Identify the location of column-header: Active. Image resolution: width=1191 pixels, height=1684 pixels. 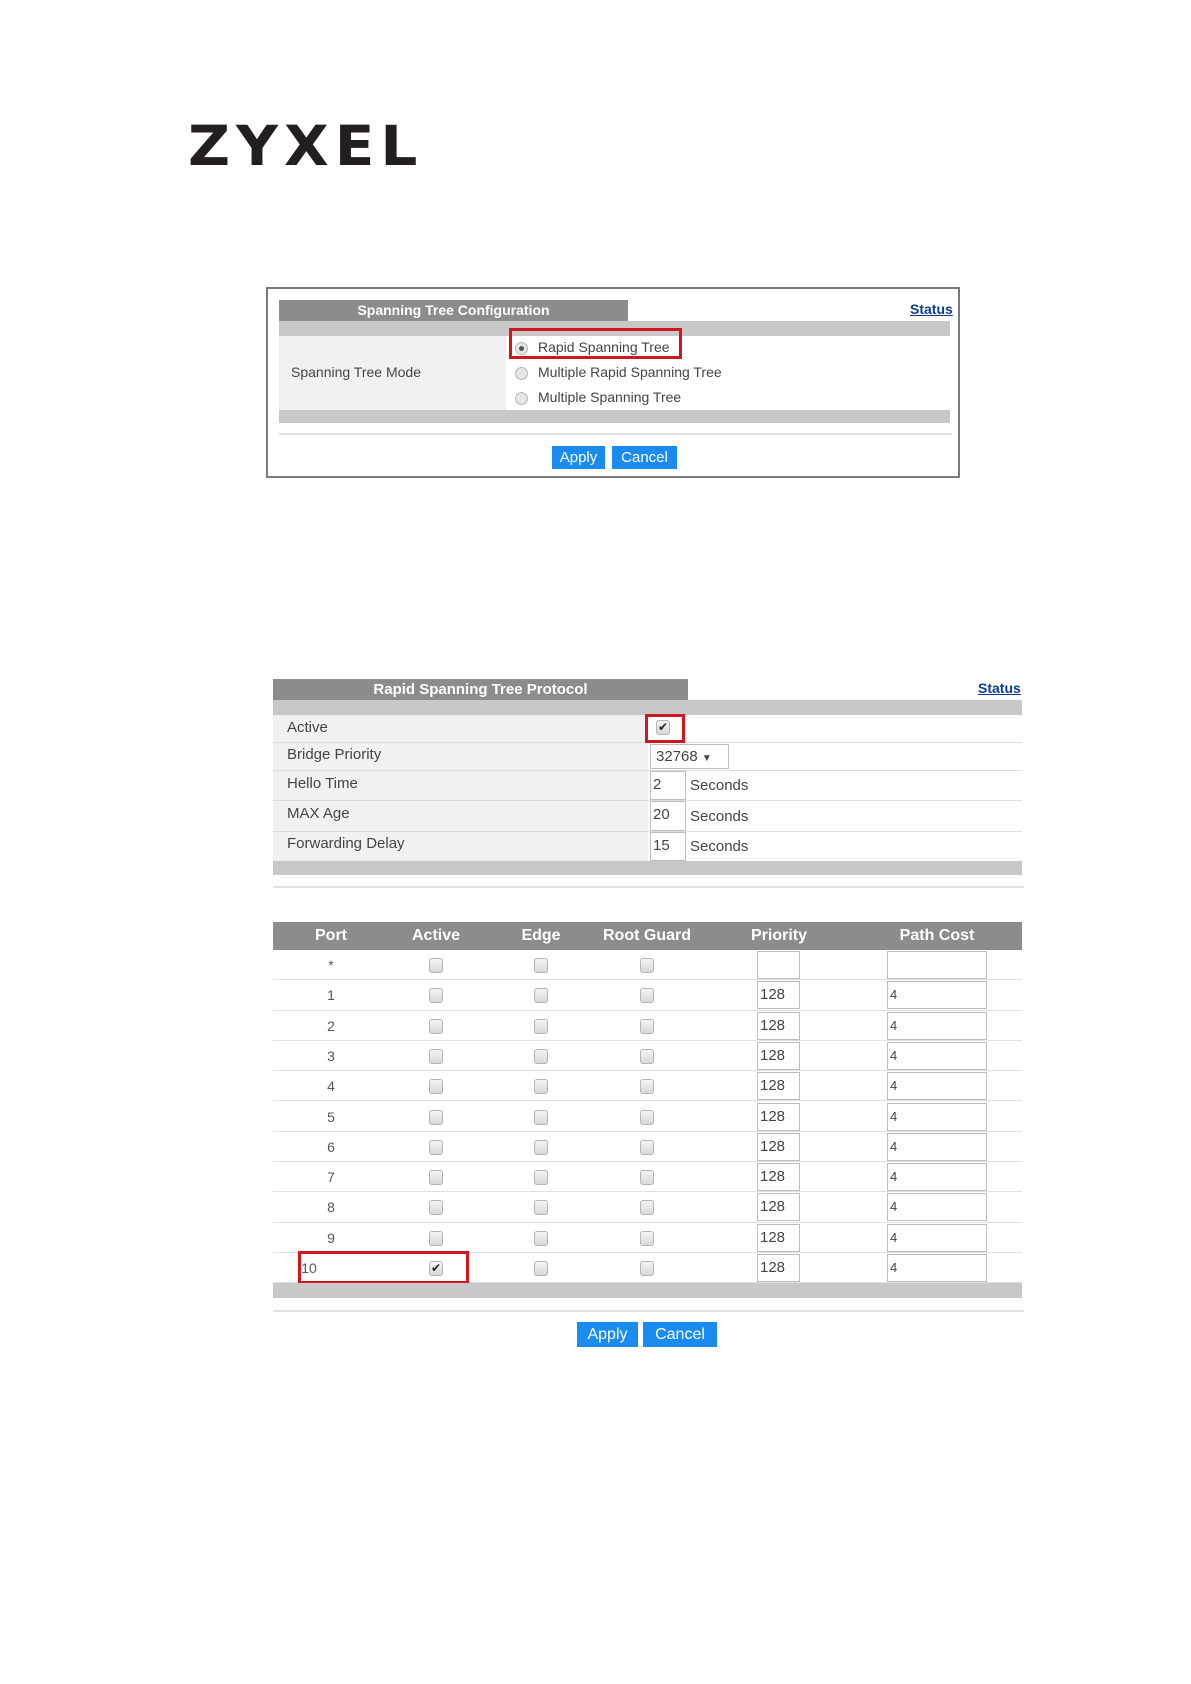
(436, 935).